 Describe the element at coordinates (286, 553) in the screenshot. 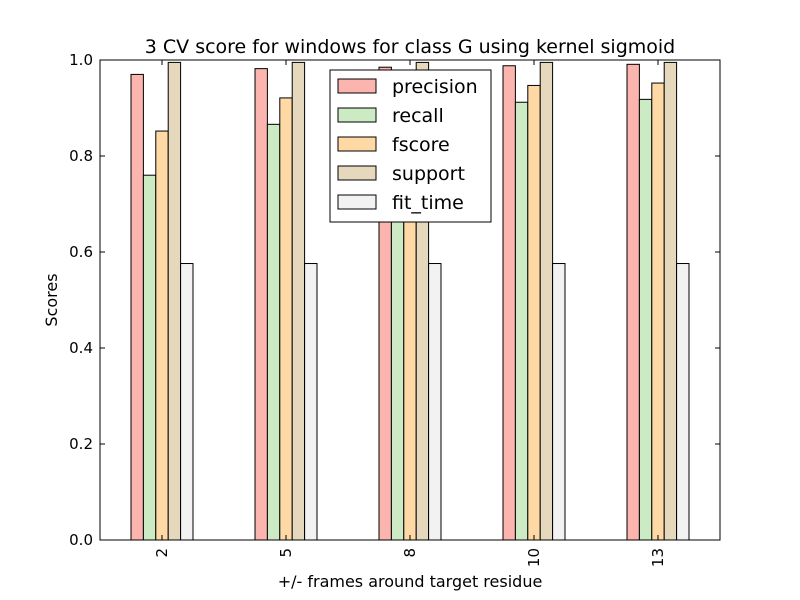

I see `x-tick-label: 5` at that location.